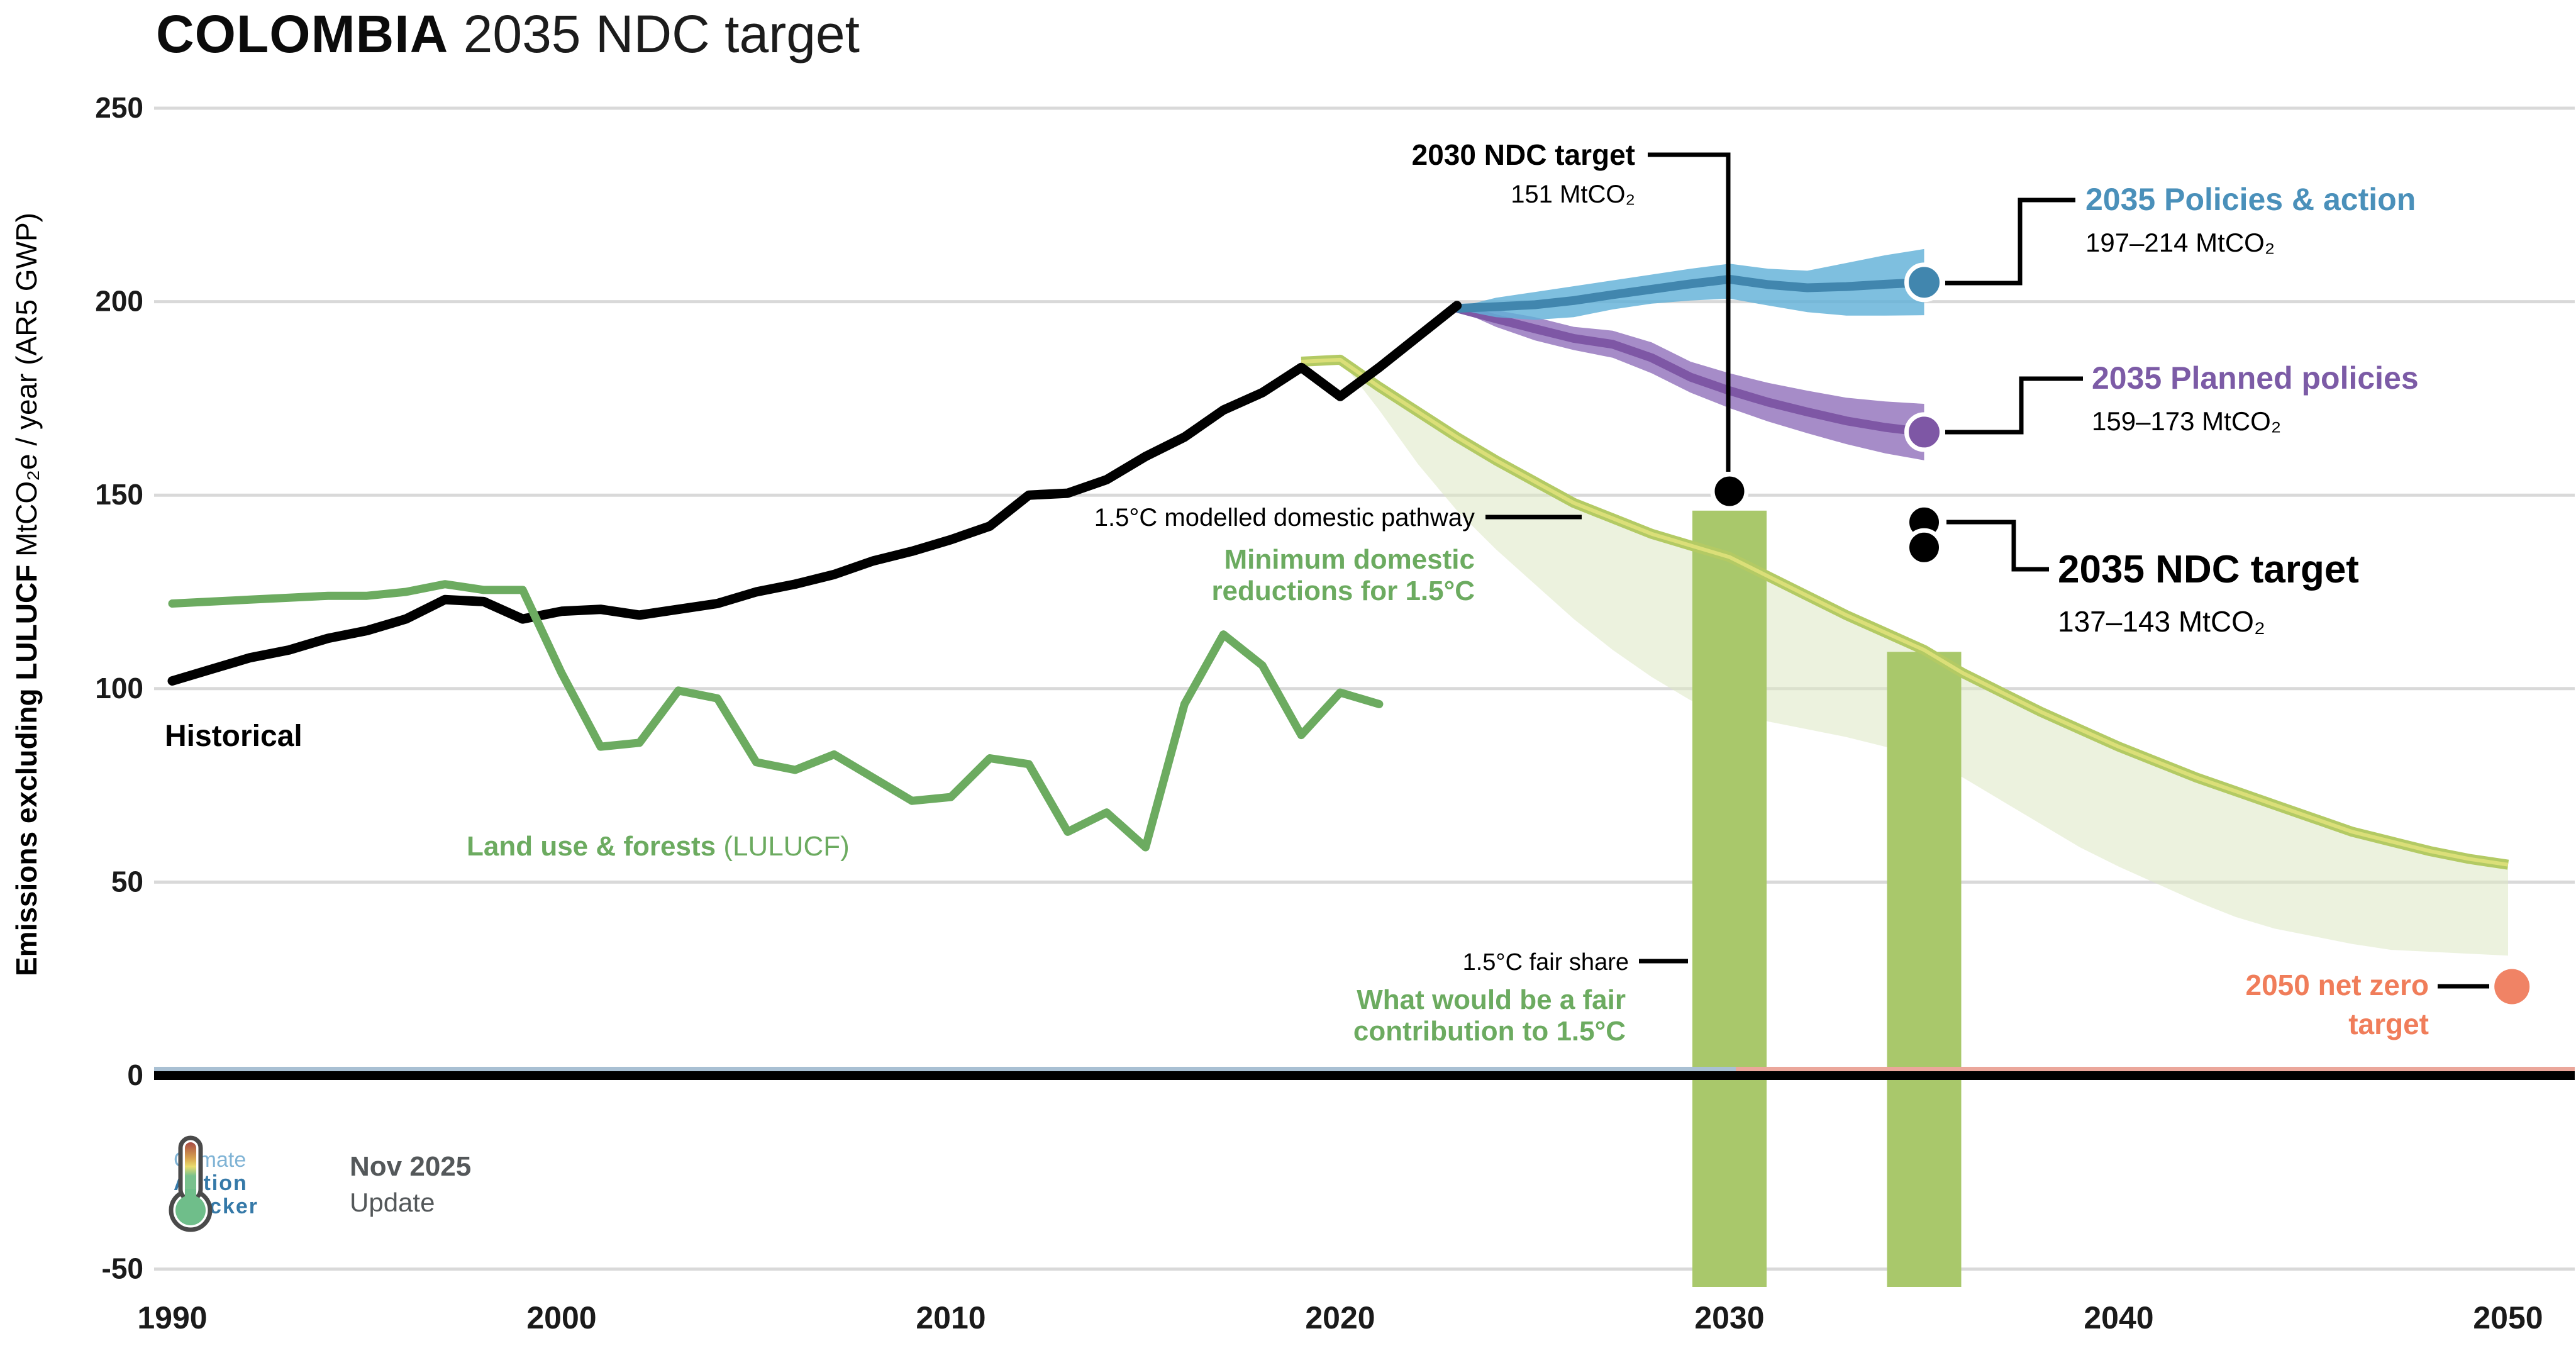 The image size is (2576, 1353). I want to click on x-tick-2030: 2030, so click(1729, 1317).